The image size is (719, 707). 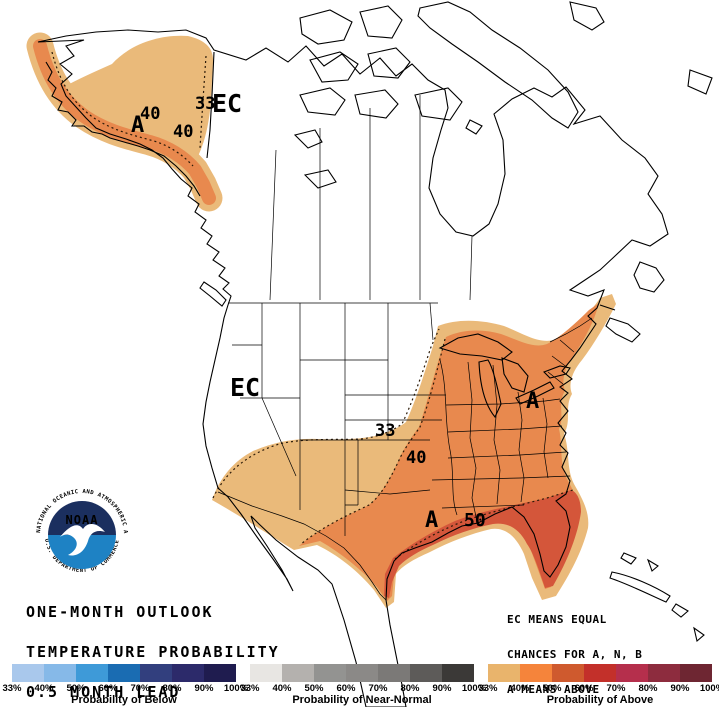 I want to click on map-label-above-alaska: A, so click(x=137, y=125).